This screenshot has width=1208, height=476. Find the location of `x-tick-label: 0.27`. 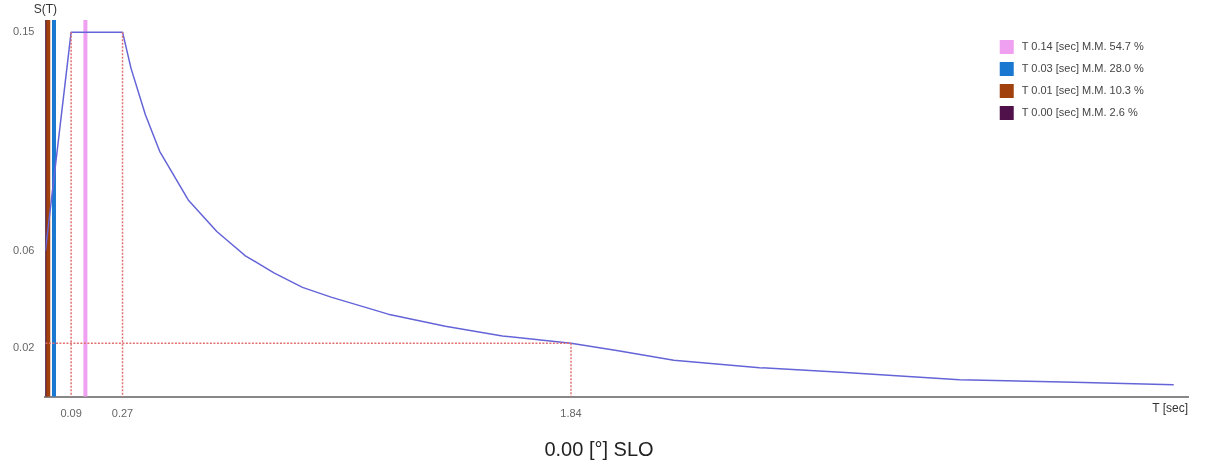

x-tick-label: 0.27 is located at coordinates (122, 413).